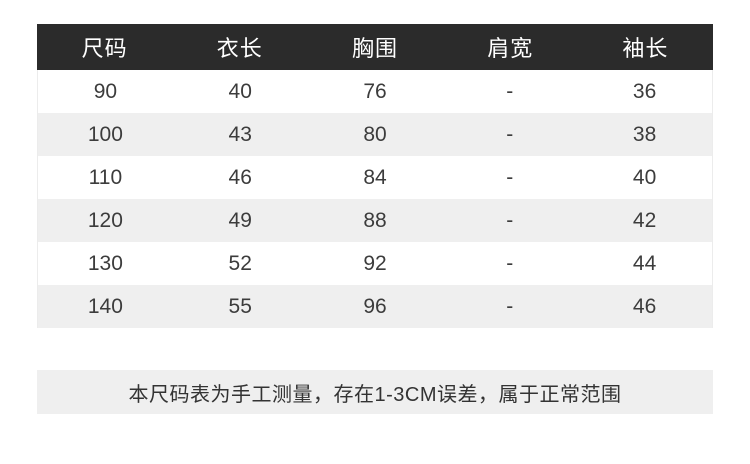 This screenshot has width=750, height=464. Describe the element at coordinates (510, 48) in the screenshot. I see `table-header-cell: 肩宽` at that location.